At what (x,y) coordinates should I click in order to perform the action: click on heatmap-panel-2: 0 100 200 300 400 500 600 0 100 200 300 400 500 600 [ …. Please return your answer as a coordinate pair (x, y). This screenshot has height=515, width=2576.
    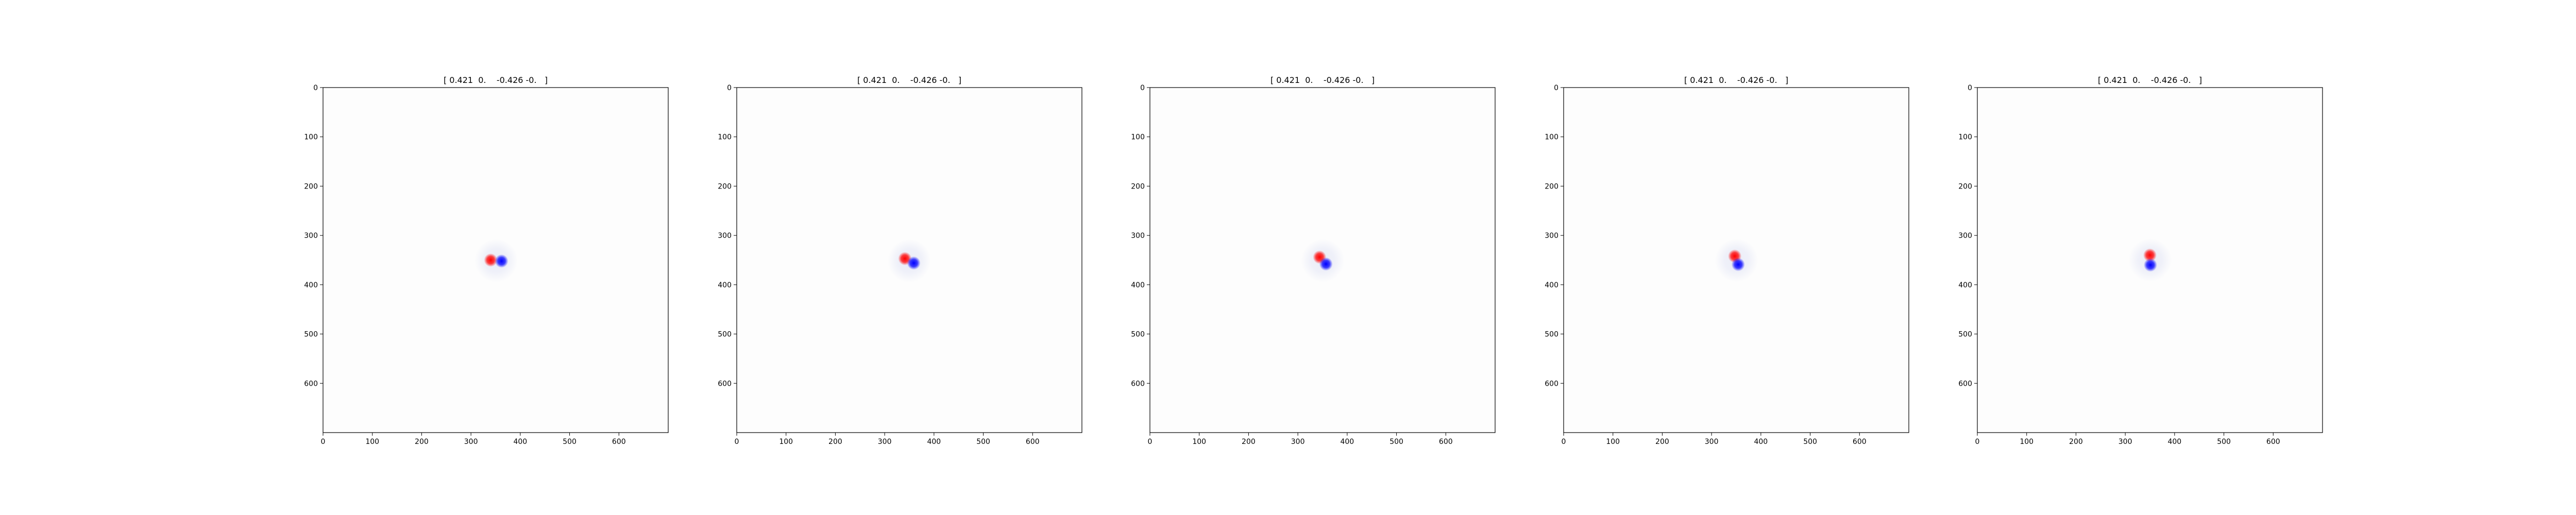
    Looking at the image, I should click on (900, 260).